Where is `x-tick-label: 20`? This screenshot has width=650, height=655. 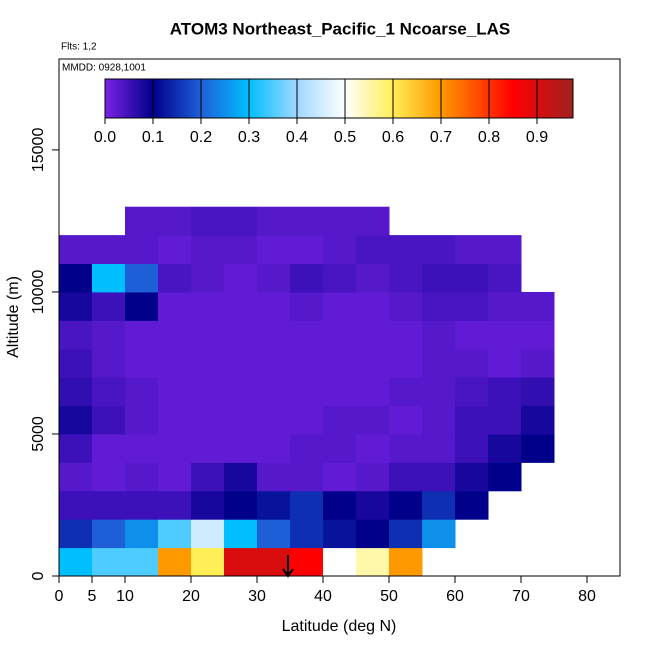
x-tick-label: 20 is located at coordinates (191, 596).